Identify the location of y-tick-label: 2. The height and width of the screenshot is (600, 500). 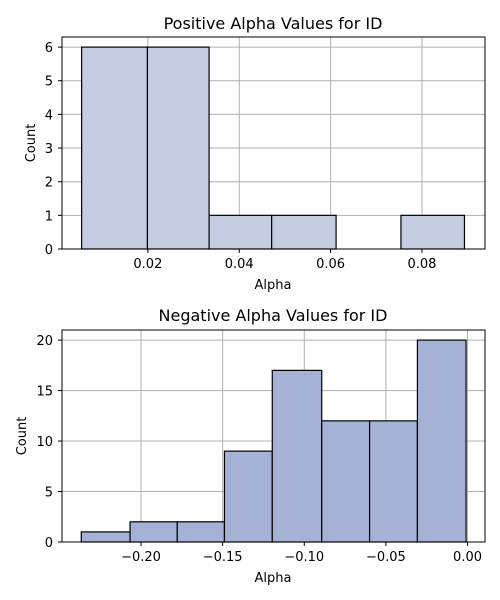
(49, 183).